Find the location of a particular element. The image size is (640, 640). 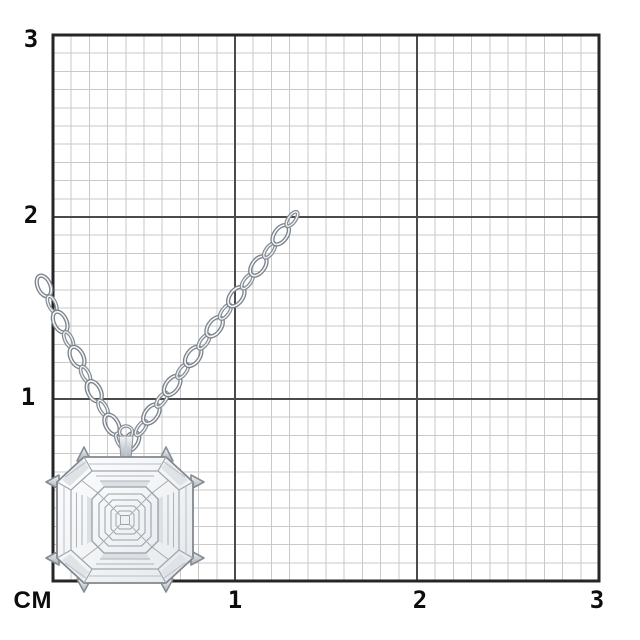

chain-left-strand is located at coordinates (81, 362).